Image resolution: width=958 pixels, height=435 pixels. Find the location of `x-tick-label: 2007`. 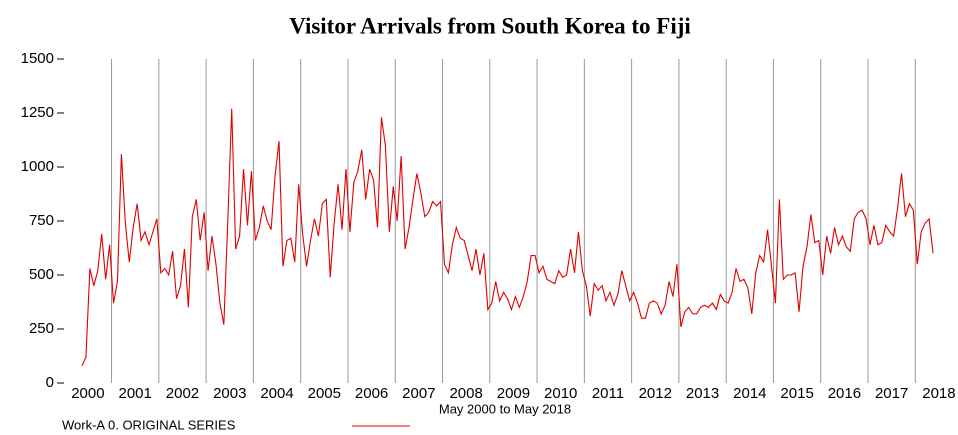

x-tick-label: 2007 is located at coordinates (418, 393).